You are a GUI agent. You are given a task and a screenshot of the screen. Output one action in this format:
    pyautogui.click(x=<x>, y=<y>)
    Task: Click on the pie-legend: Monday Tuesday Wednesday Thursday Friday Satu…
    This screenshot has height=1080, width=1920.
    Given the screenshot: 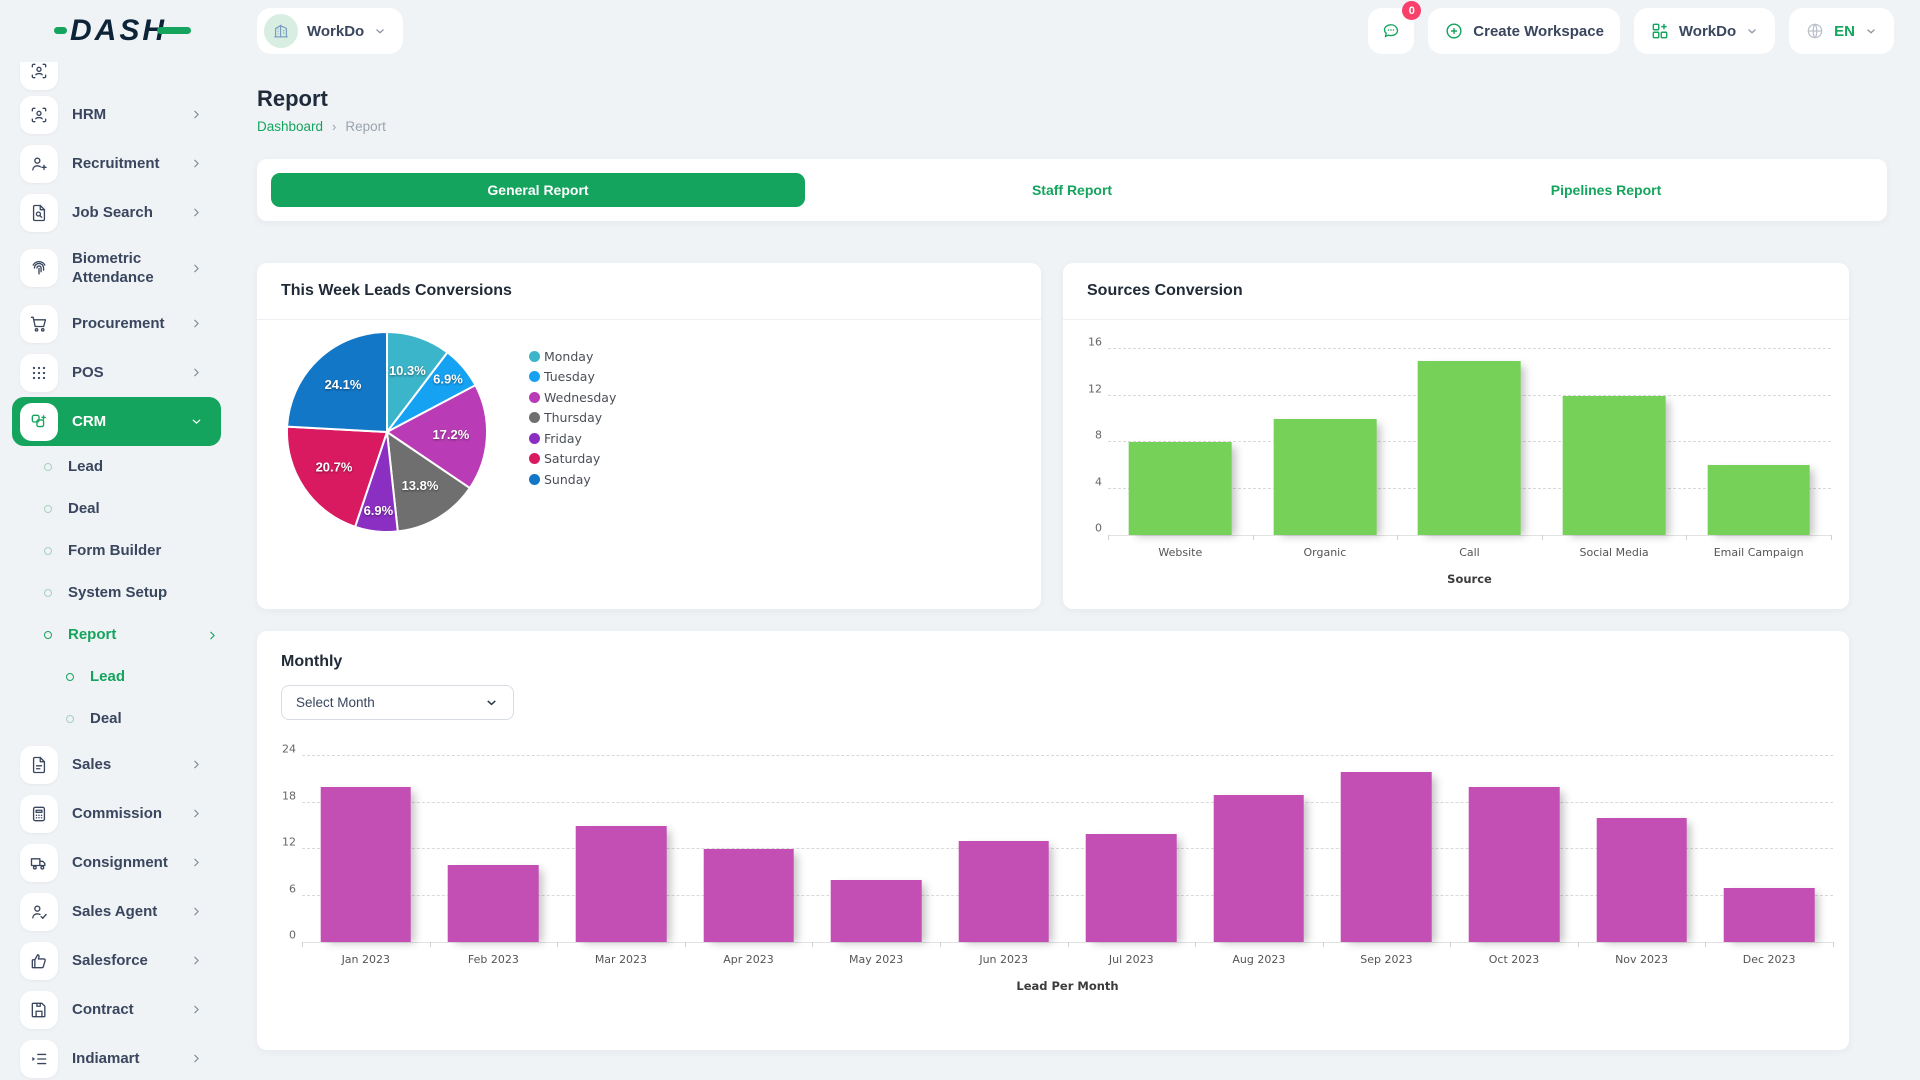 What is the action you would take?
    pyautogui.click(x=572, y=418)
    